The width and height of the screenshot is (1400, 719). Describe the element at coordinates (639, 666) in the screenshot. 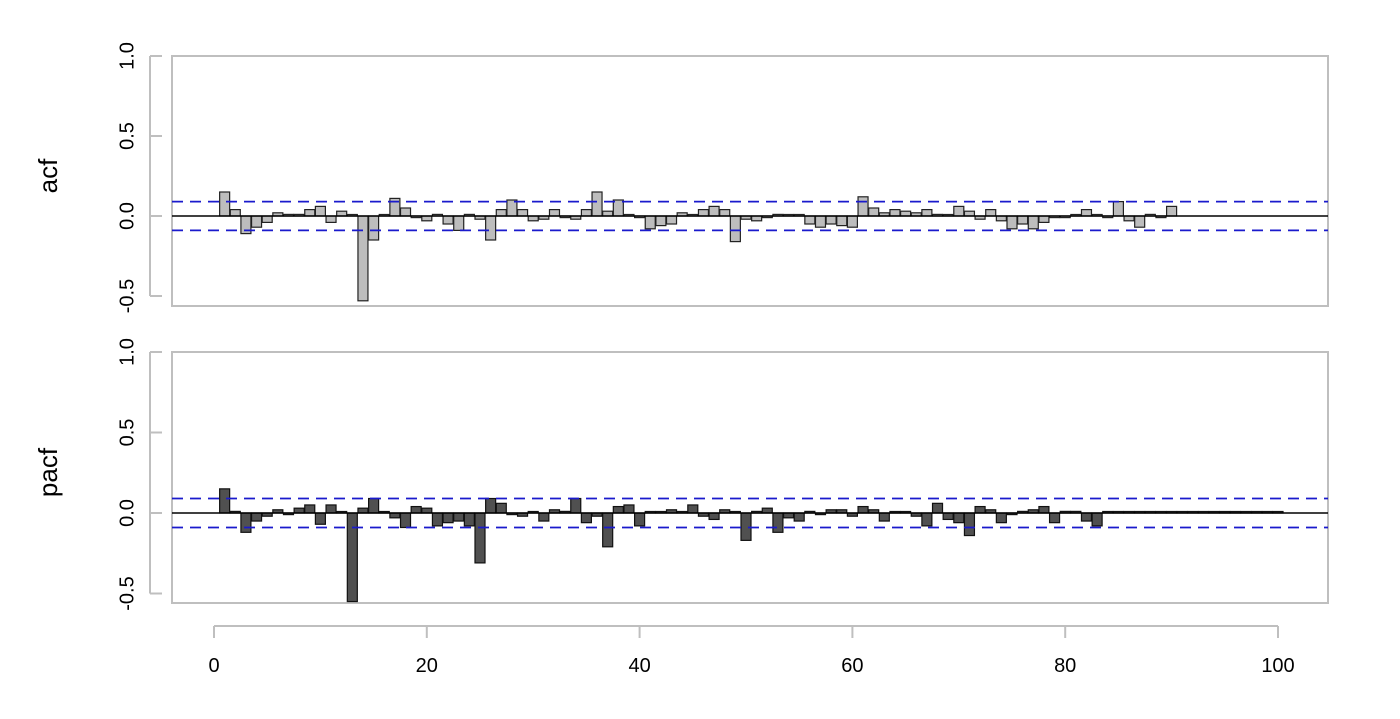

I see `x-tick-label: 40` at that location.